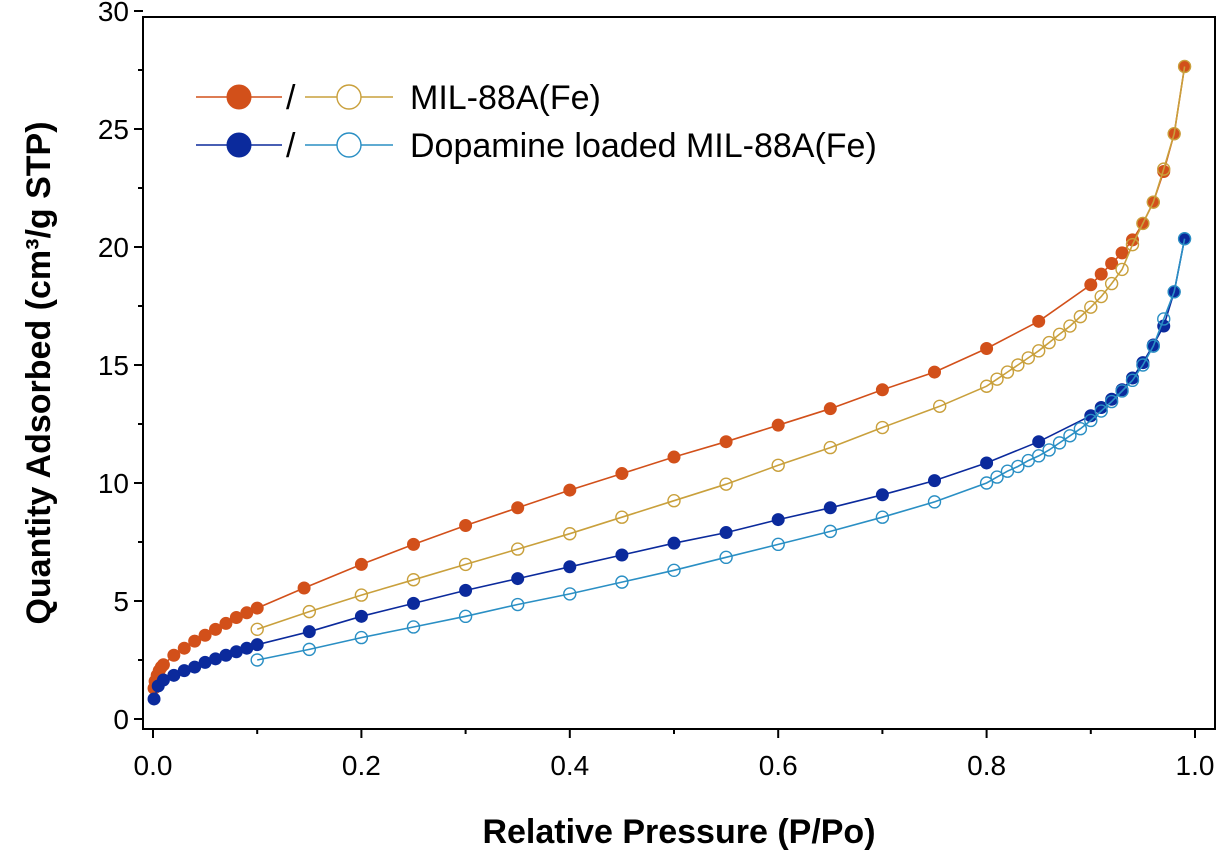 The image size is (1229, 856). I want to click on x-tick-label: 1.0, so click(1195, 765).